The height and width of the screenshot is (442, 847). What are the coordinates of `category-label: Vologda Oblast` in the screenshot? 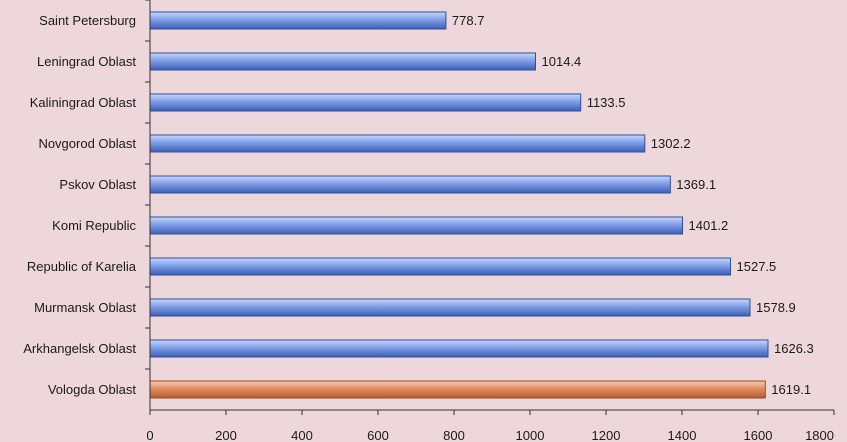 It's located at (92, 389).